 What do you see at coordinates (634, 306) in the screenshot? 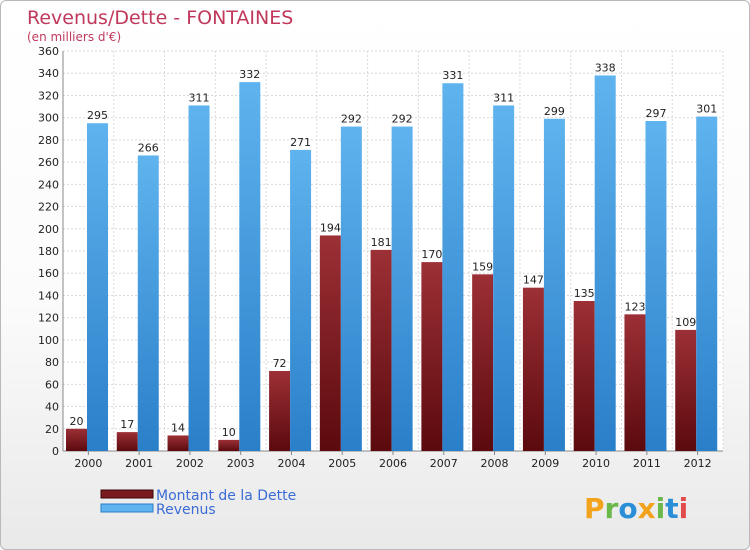
I see `data-label-debt: 123` at bounding box center [634, 306].